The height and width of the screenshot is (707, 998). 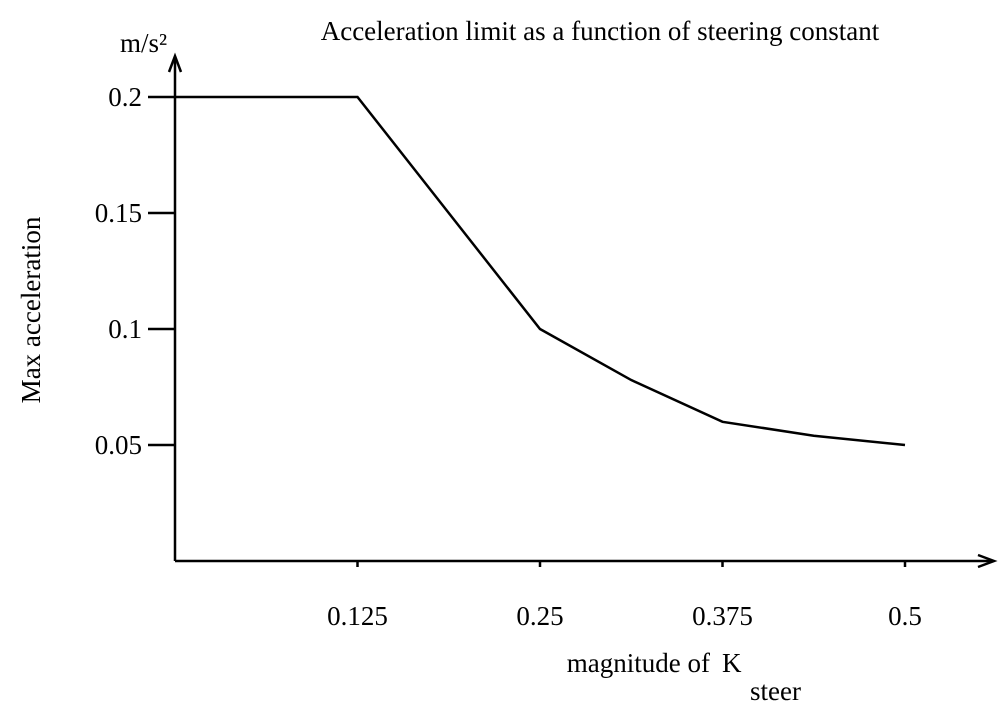 I want to click on x-axis-arrow, so click(x=987, y=561).